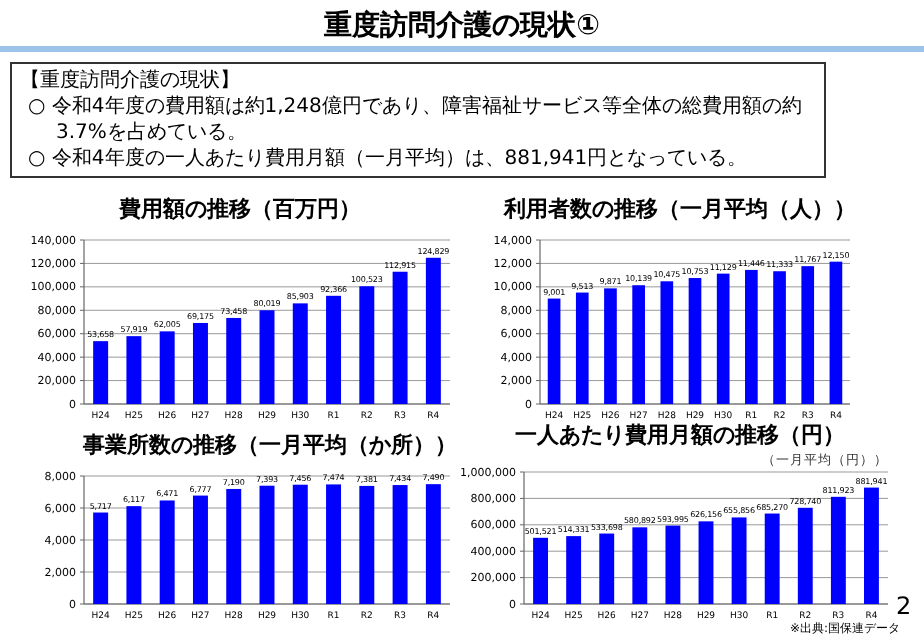 This screenshot has width=924, height=640. Describe the element at coordinates (904, 606) in the screenshot. I see `text: 2` at that location.